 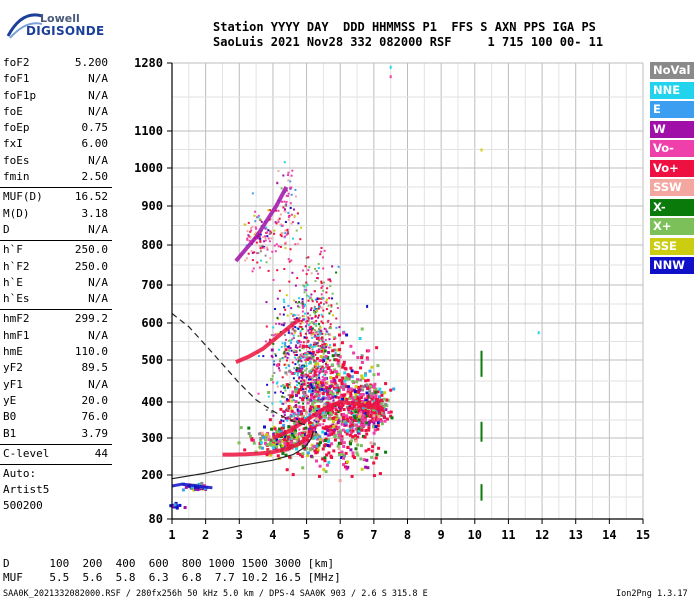 What do you see at coordinates (672, 265) in the screenshot?
I see `legend-item-nnw: NNW` at bounding box center [672, 265].